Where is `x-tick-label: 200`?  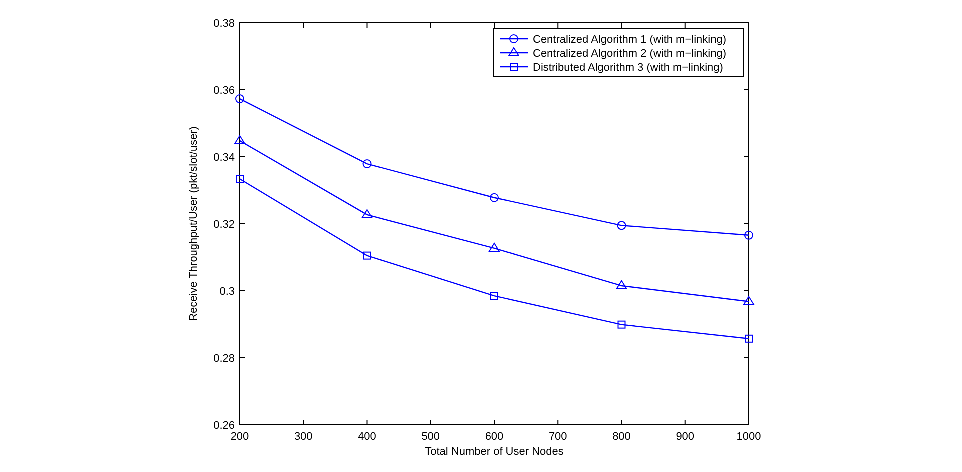 x-tick-label: 200 is located at coordinates (240, 437).